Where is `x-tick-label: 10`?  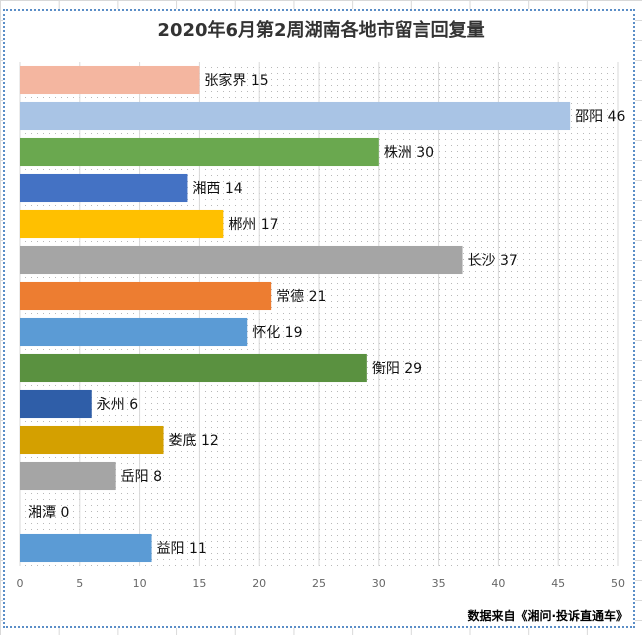
x-tick-label: 10 is located at coordinates (140, 583).